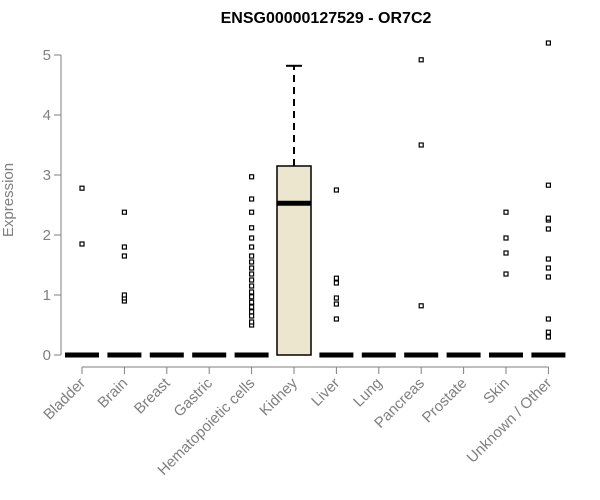 The width and height of the screenshot is (600, 500). I want to click on x-tick-label: Liver, so click(325, 392).